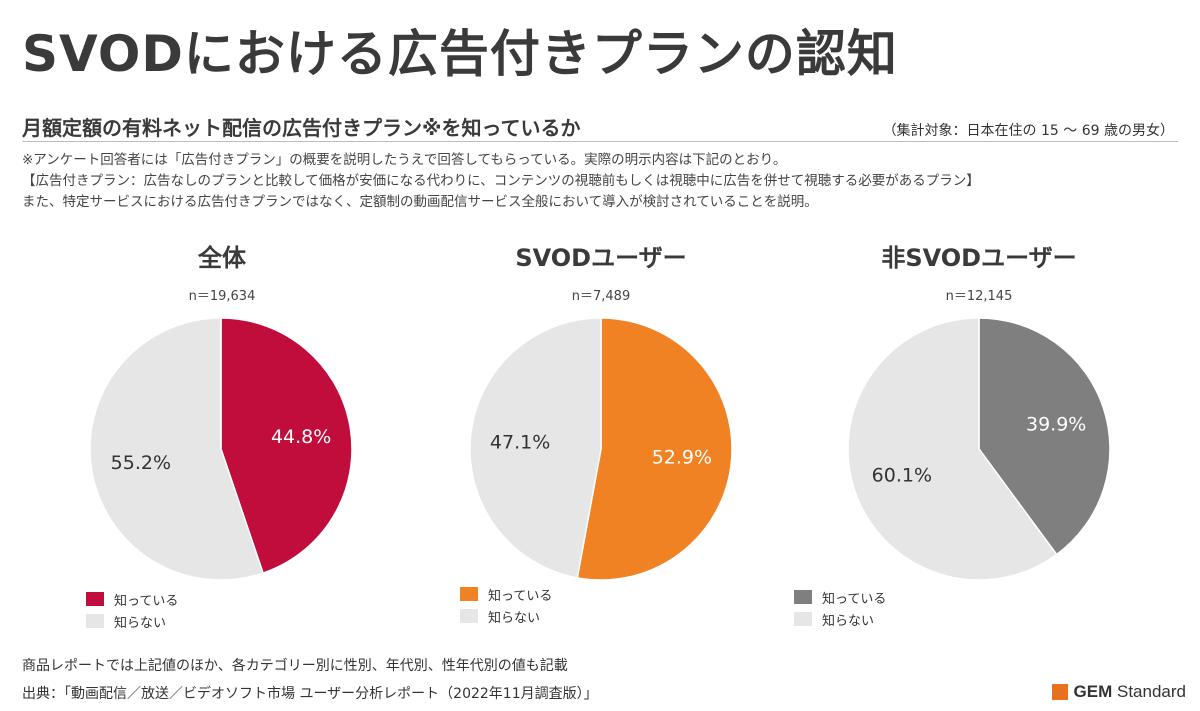  I want to click on pie-n-total: n＝19,634, so click(222, 296).